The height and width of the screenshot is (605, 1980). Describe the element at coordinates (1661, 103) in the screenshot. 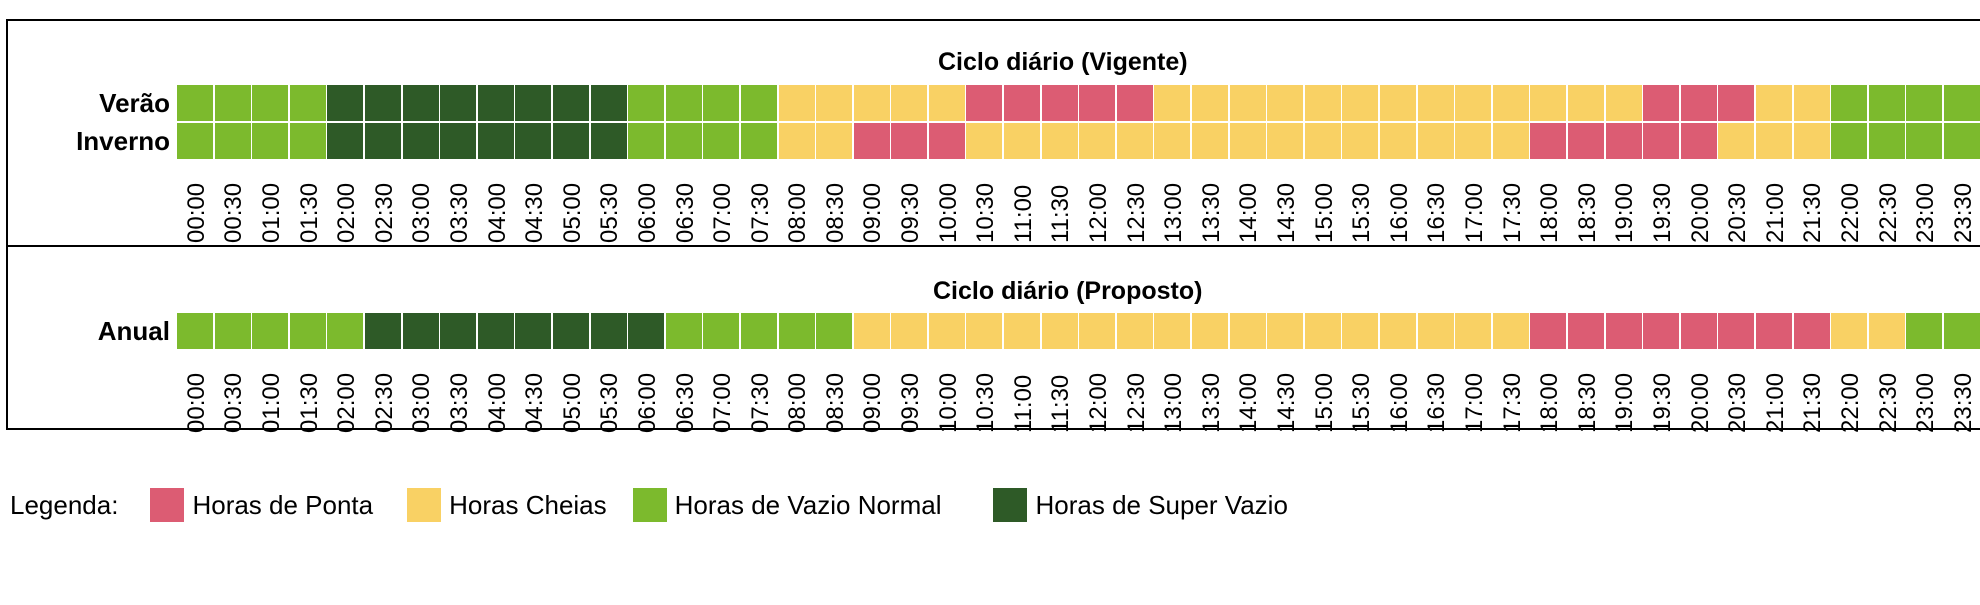

I see `cell-verão-1930` at that location.